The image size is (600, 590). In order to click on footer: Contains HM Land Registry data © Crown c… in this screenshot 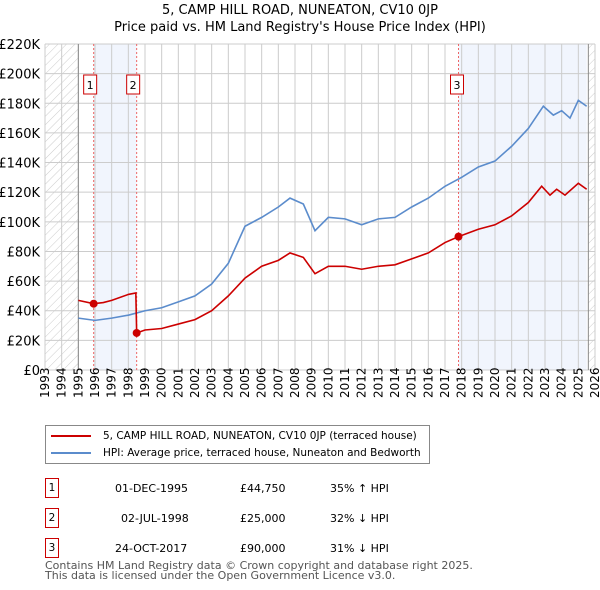, I will do `click(259, 570)`.